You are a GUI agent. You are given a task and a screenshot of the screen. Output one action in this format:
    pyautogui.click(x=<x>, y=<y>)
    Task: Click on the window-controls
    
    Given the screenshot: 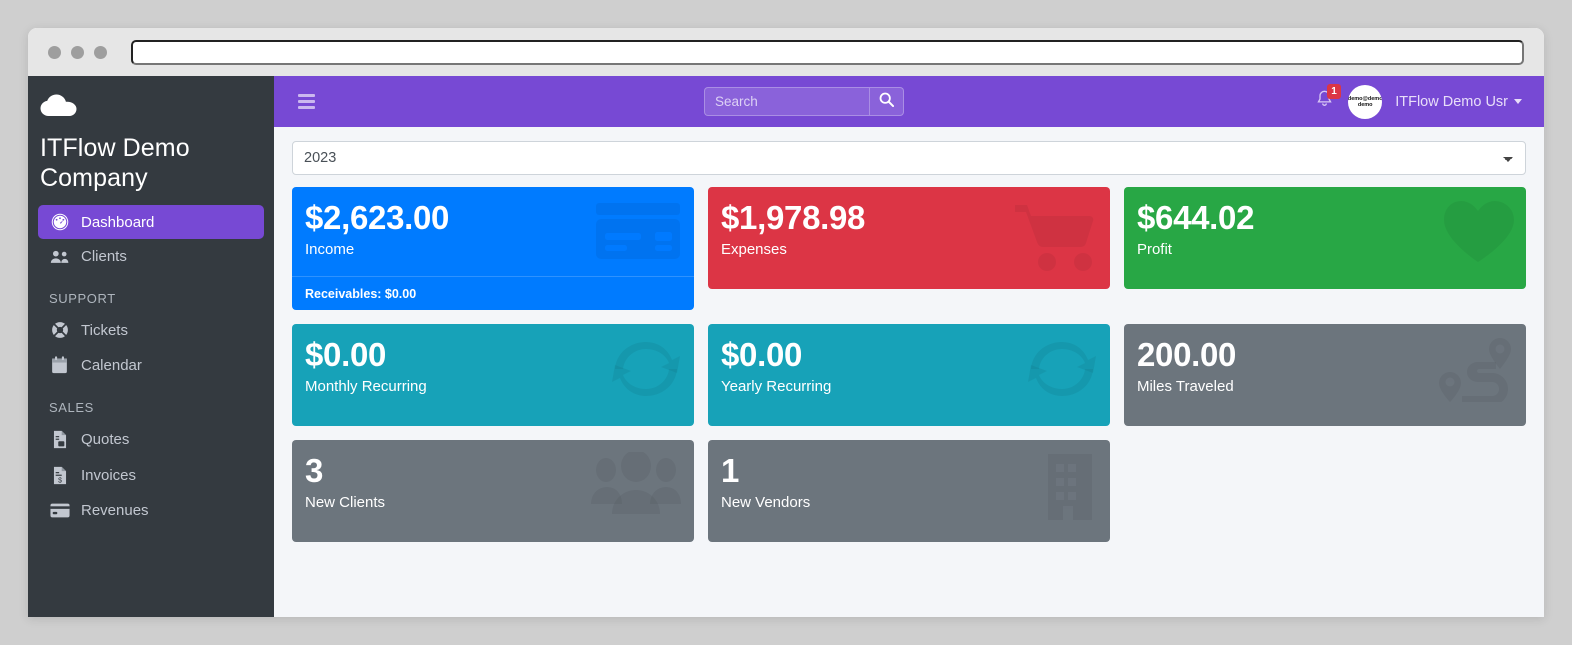 What is the action you would take?
    pyautogui.click(x=74, y=52)
    